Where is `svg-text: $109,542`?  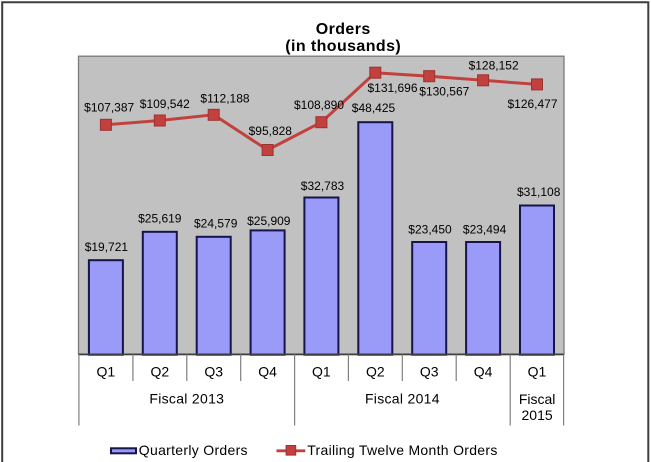 svg-text: $109,542 is located at coordinates (165, 104).